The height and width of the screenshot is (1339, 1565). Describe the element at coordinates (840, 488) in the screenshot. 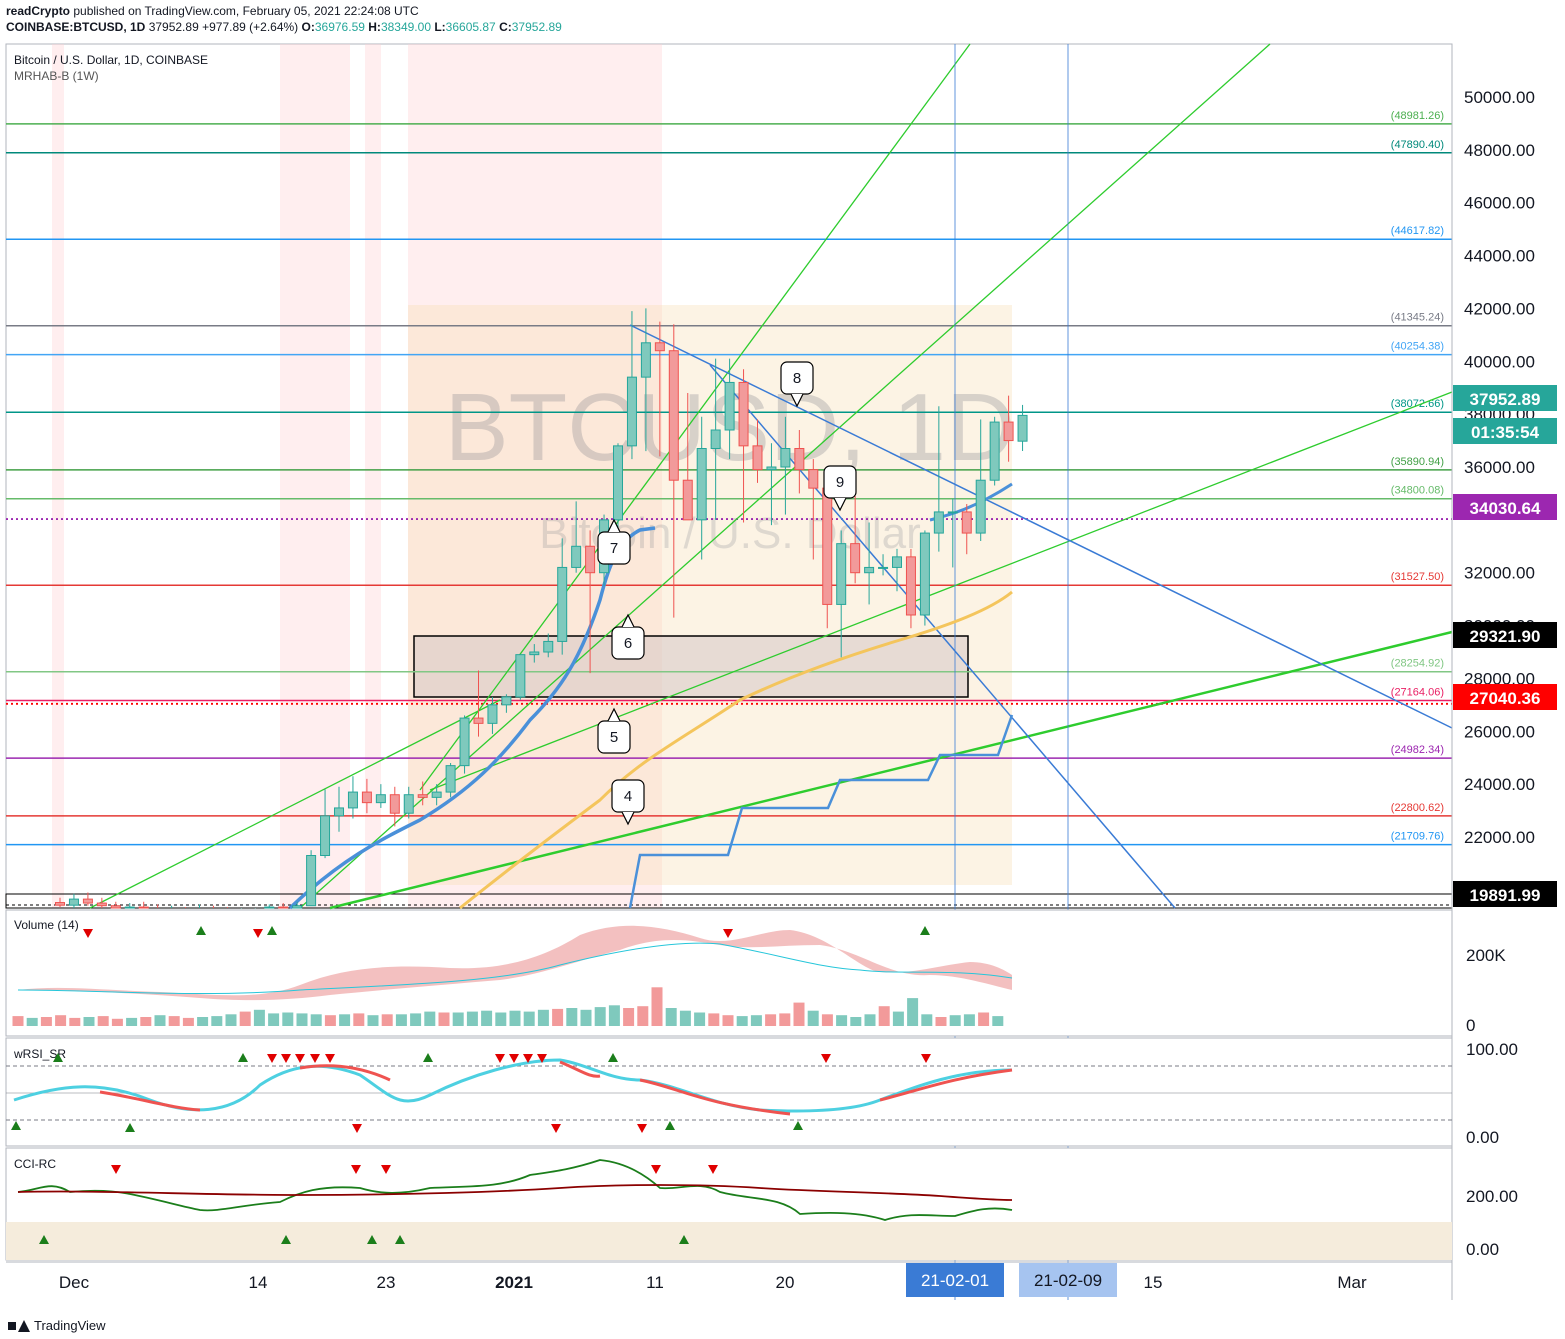

I see `wave-marker: 9` at that location.